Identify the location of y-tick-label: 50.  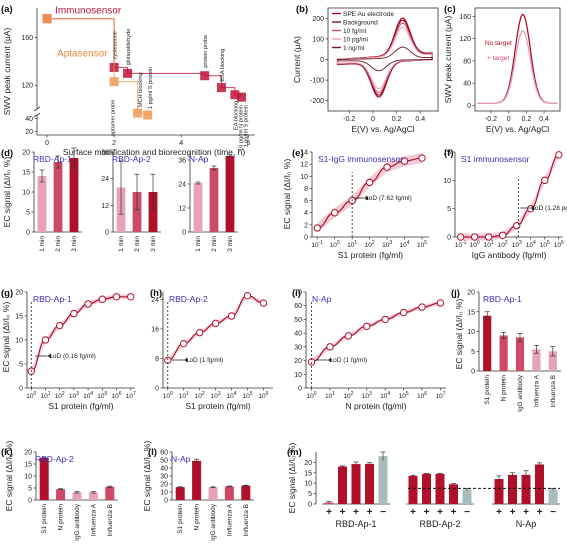
(298, 320).